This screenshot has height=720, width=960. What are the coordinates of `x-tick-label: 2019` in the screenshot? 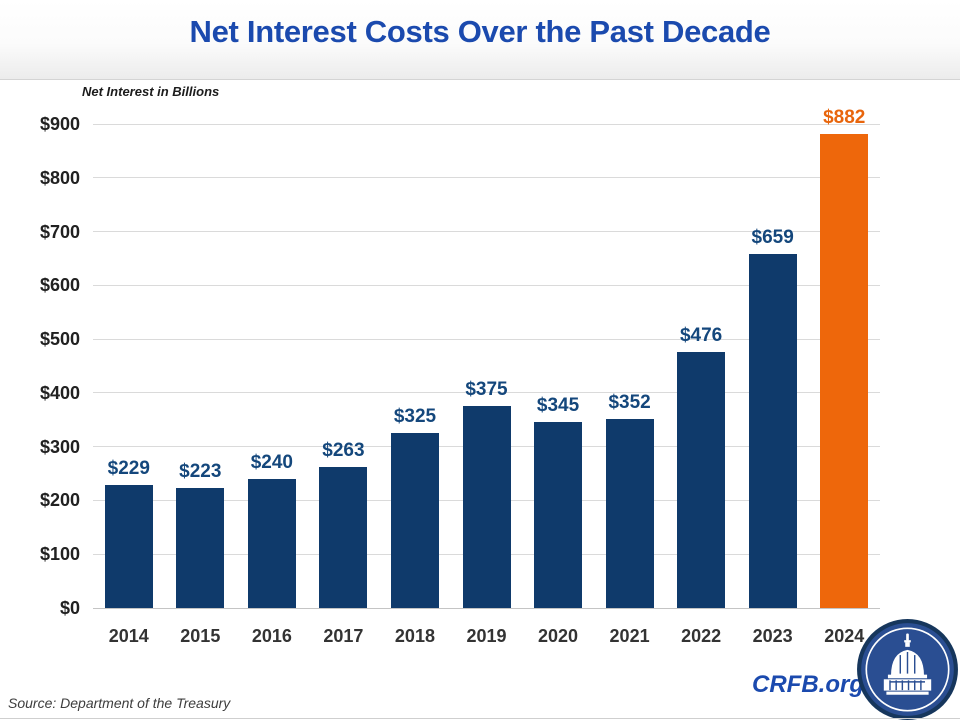 It's located at (486, 636).